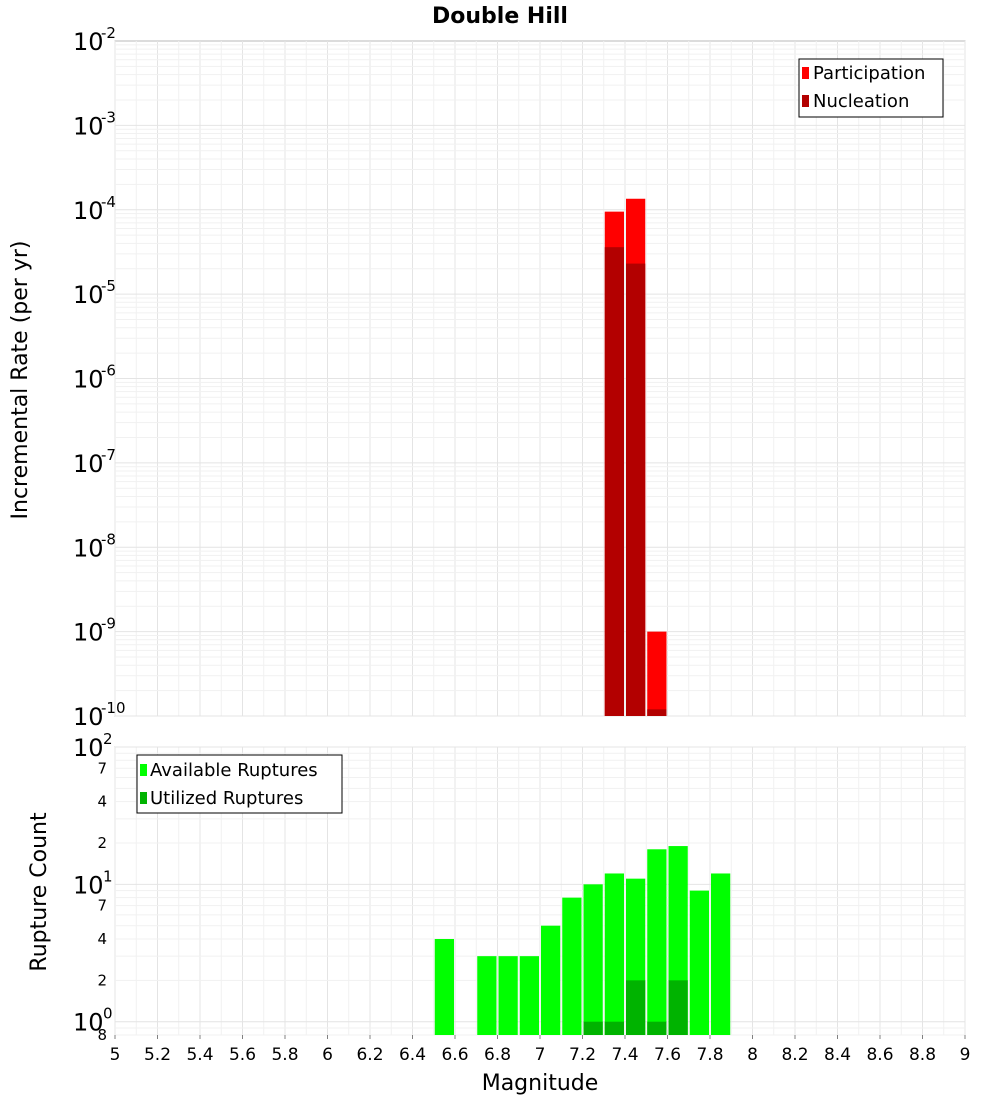 The image size is (1000, 1100). I want to click on chart-title: Double Hill, so click(500, 16).